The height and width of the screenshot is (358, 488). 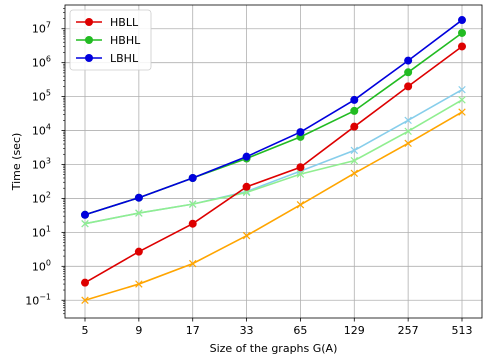 What do you see at coordinates (125, 40) in the screenshot?
I see `legend-label: HBHL` at bounding box center [125, 40].